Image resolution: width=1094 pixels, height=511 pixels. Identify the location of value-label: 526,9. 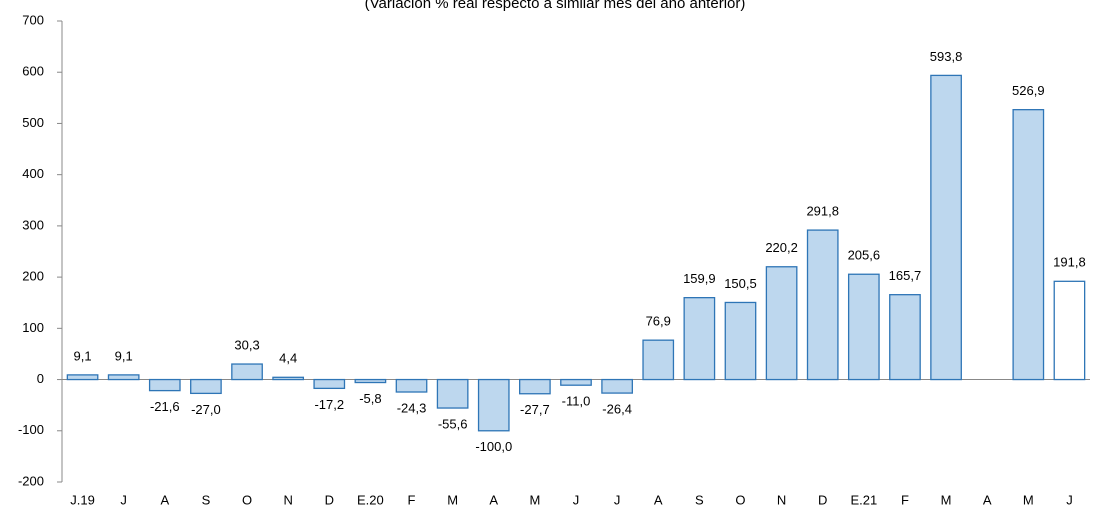
(1028, 90).